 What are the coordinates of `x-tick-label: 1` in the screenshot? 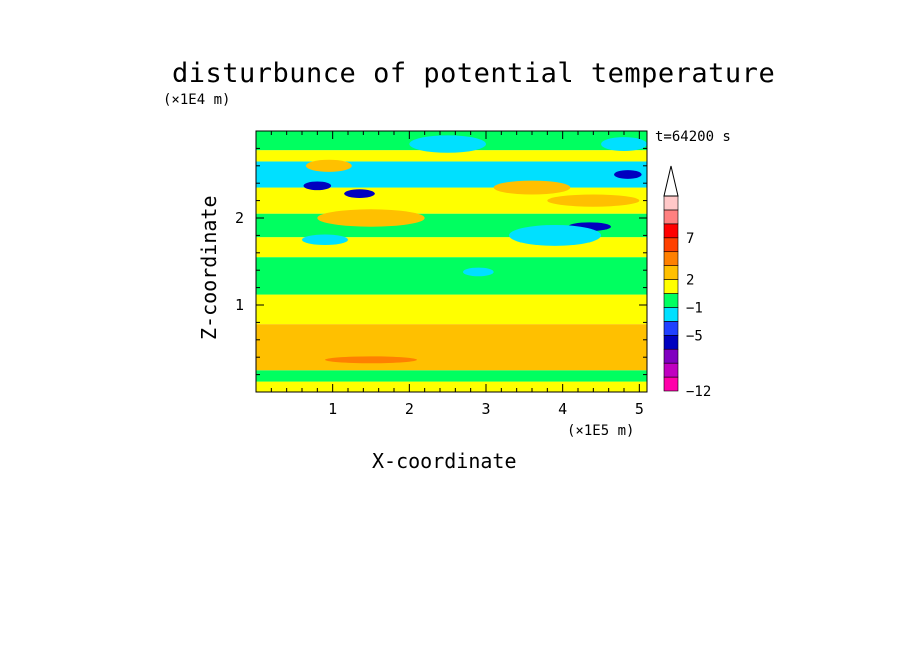 It's located at (332, 409).